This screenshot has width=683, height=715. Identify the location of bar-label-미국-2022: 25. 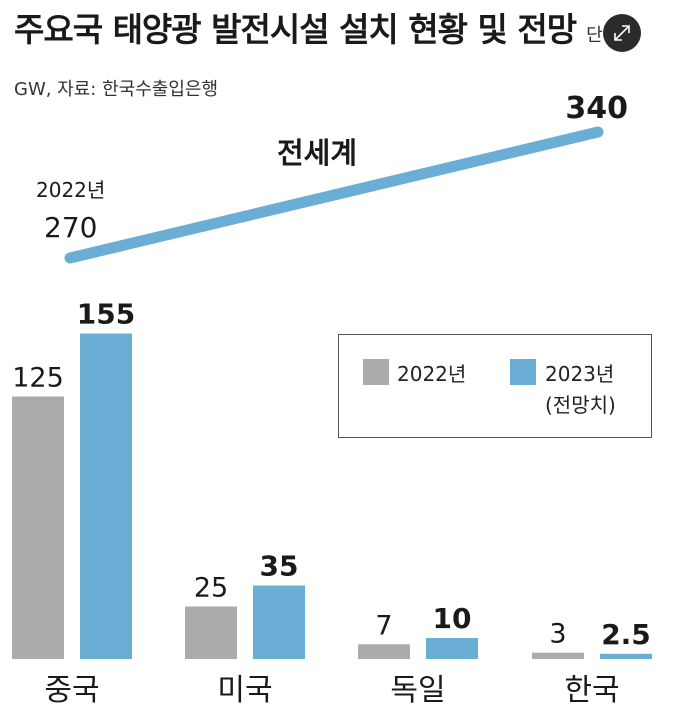
(211, 588).